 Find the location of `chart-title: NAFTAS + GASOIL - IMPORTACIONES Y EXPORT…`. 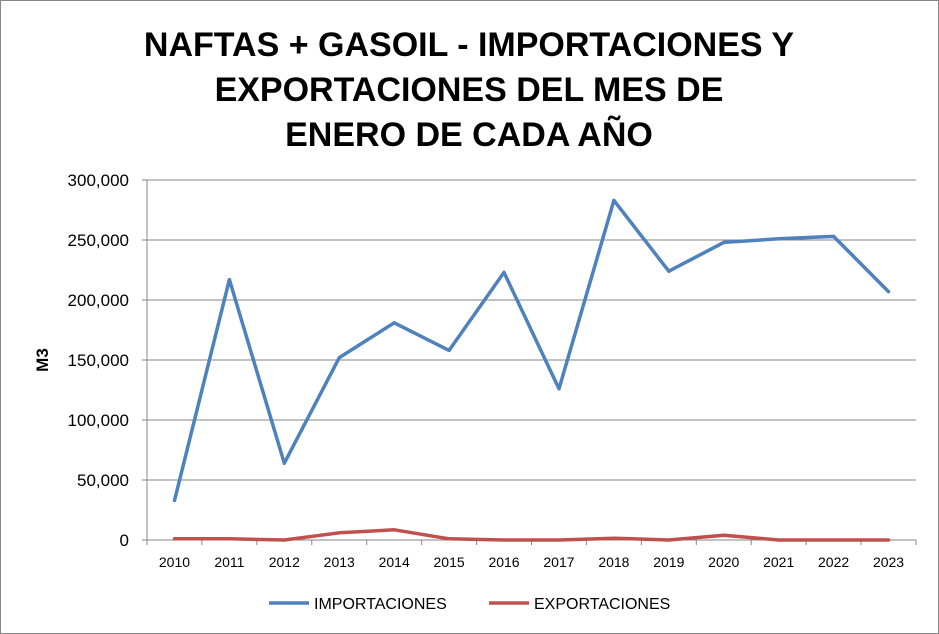

chart-title: NAFTAS + GASOIL - IMPORTACIONES Y EXPORT… is located at coordinates (469, 90).